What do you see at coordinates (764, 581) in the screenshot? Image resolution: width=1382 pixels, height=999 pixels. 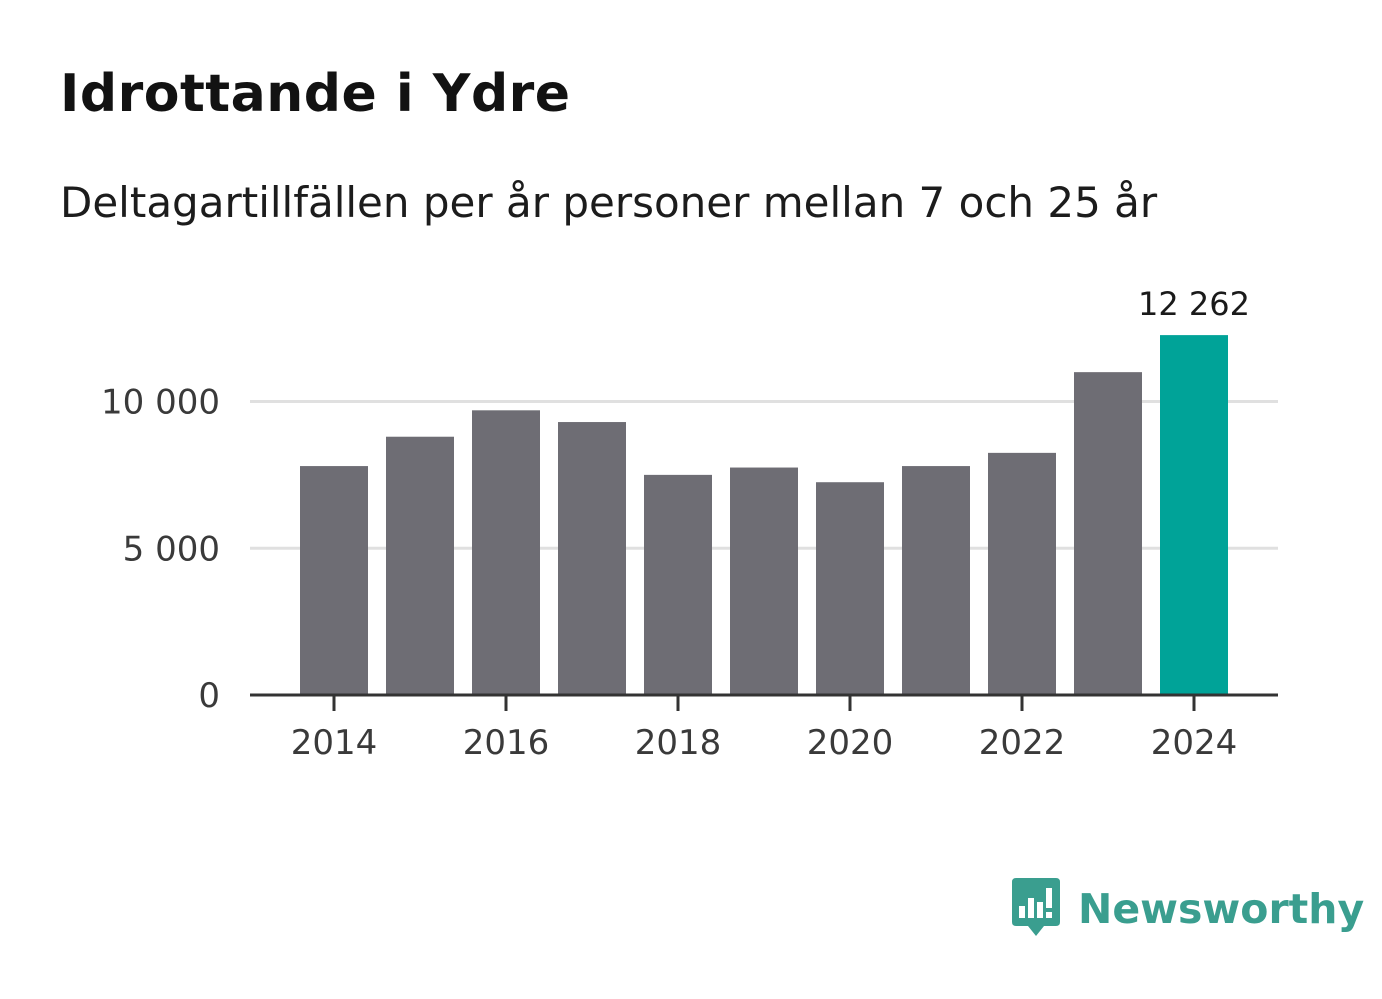 I see `bar-2019` at bounding box center [764, 581].